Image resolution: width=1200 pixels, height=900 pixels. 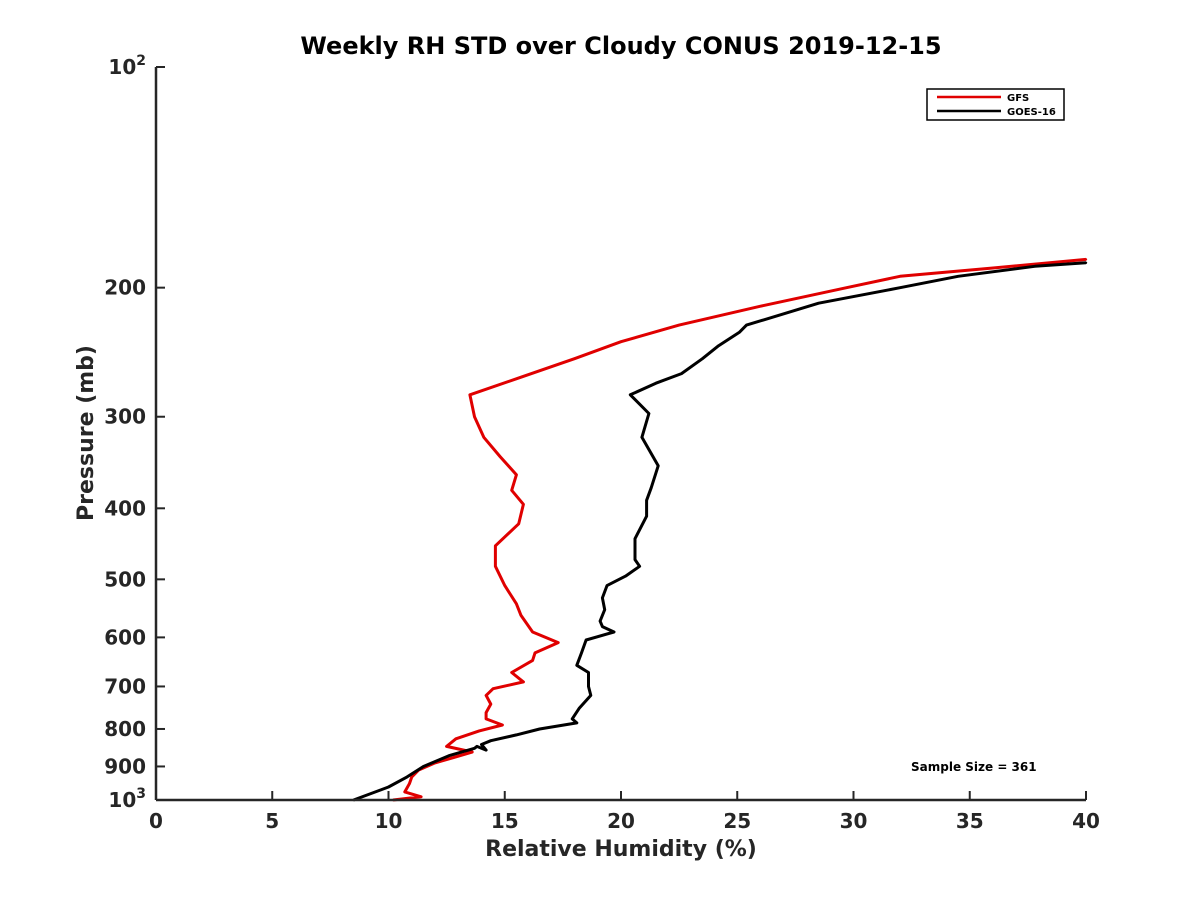 What do you see at coordinates (1086, 821) in the screenshot?
I see `x-tick-label: 40` at bounding box center [1086, 821].